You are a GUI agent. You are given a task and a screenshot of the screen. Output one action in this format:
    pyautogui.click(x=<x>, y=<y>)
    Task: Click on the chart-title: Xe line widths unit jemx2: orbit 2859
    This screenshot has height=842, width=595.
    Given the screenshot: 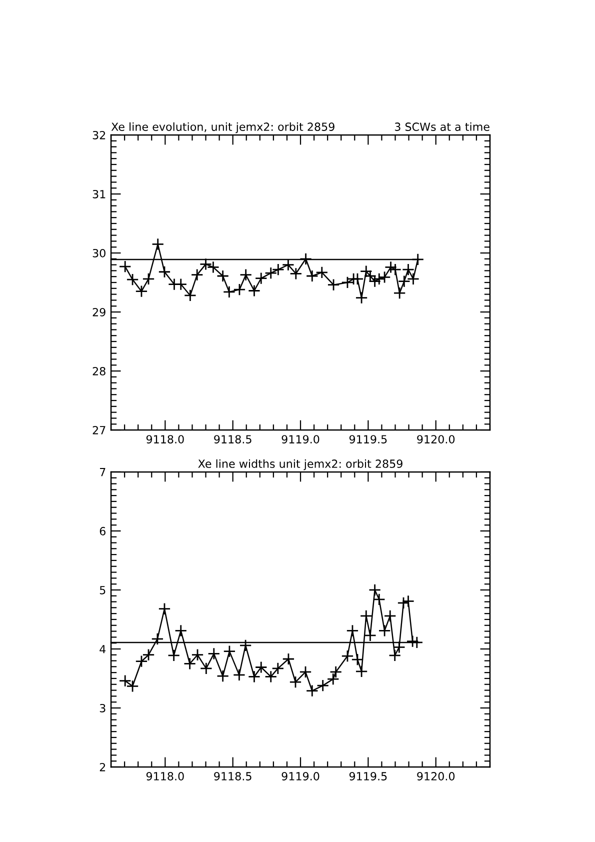 What is the action you would take?
    pyautogui.click(x=300, y=464)
    